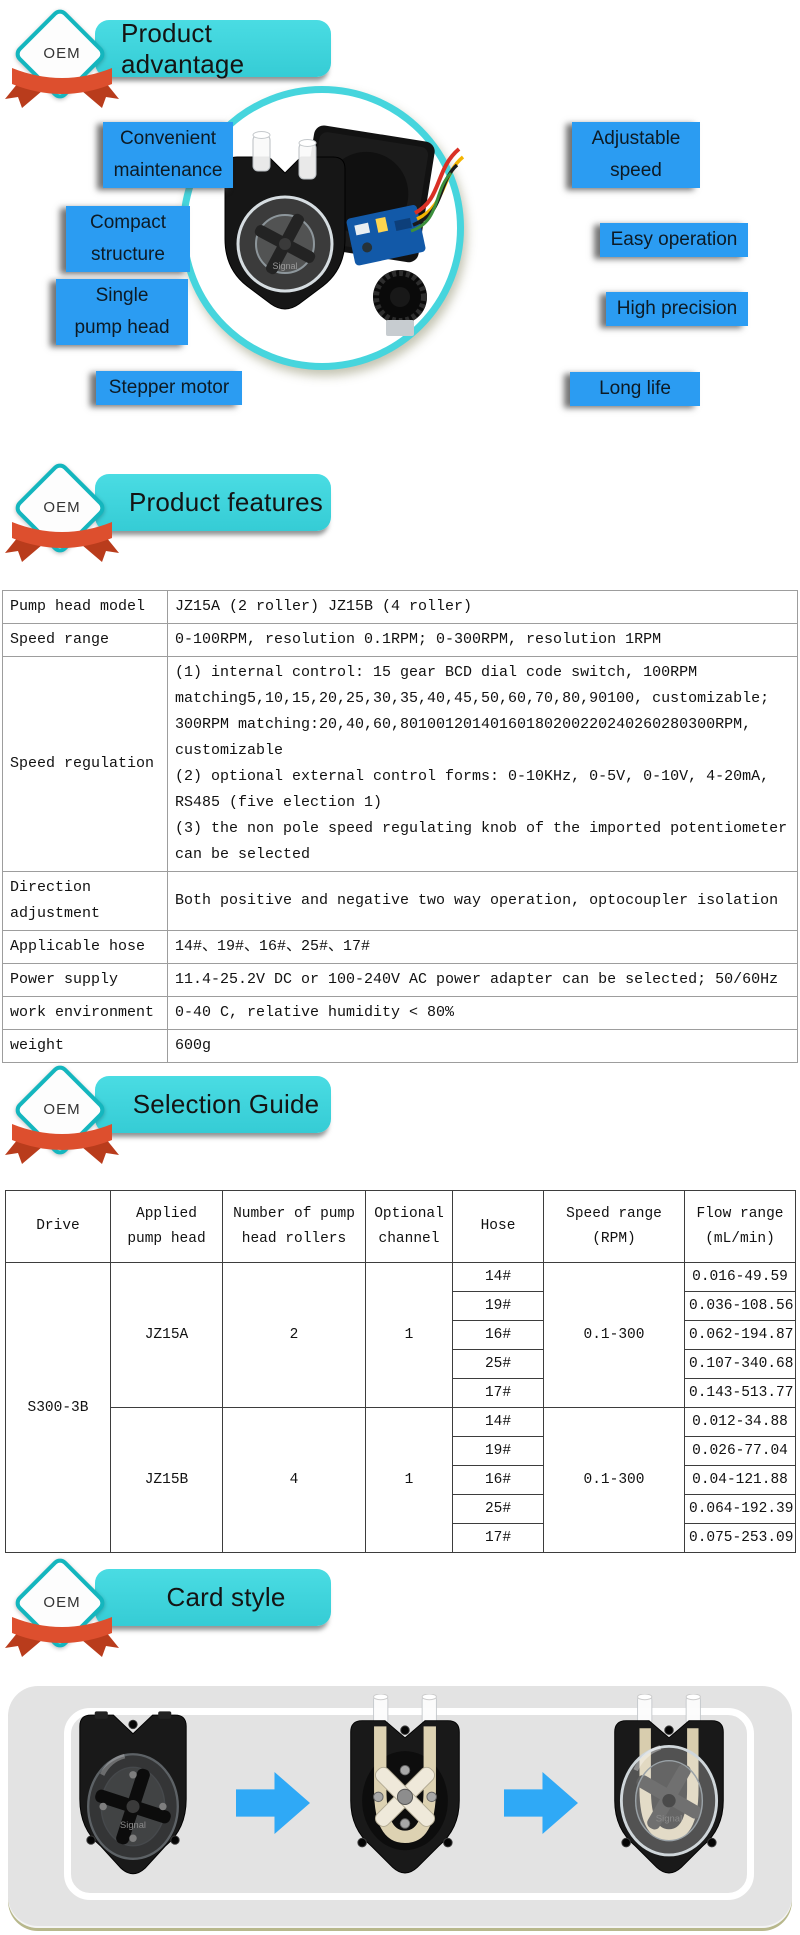  Describe the element at coordinates (85, 764) in the screenshot. I see `spec-label: Speed regulation` at that location.